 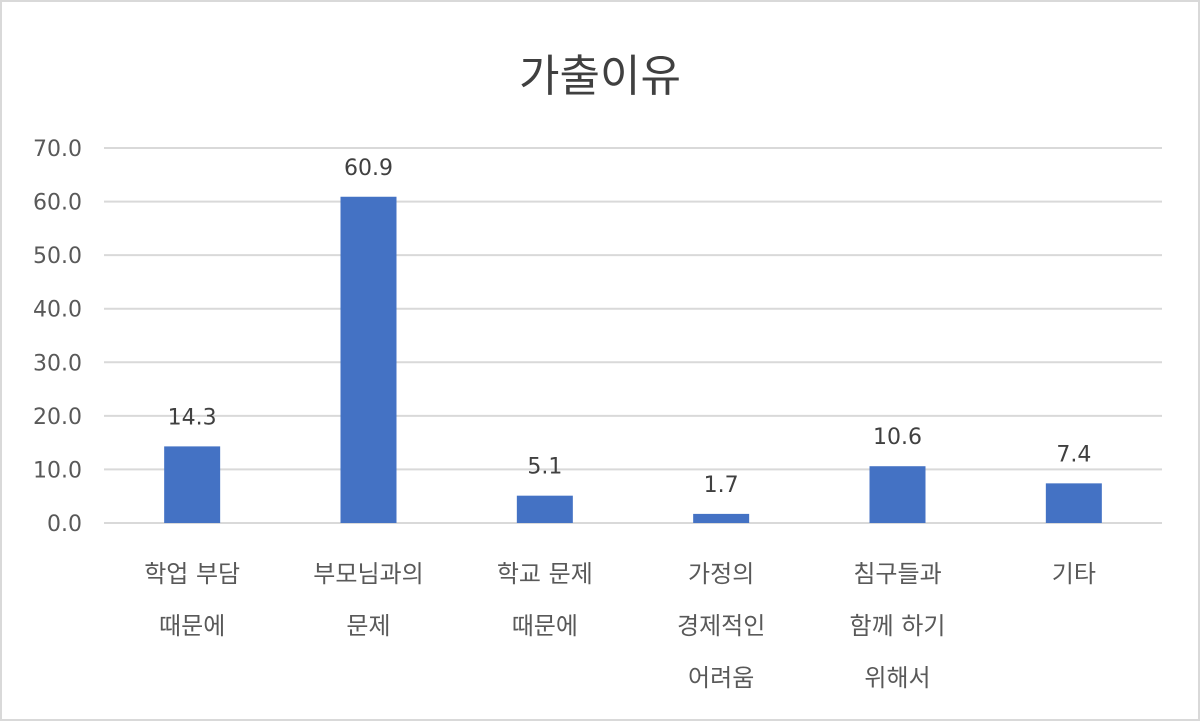 What do you see at coordinates (721, 626) in the screenshot?
I see `x-category-label: 경제적인` at bounding box center [721, 626].